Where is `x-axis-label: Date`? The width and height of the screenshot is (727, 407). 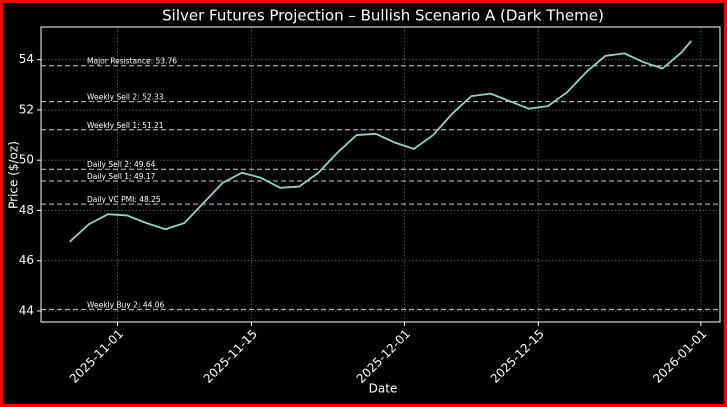 x-axis-label: Date is located at coordinates (383, 389).